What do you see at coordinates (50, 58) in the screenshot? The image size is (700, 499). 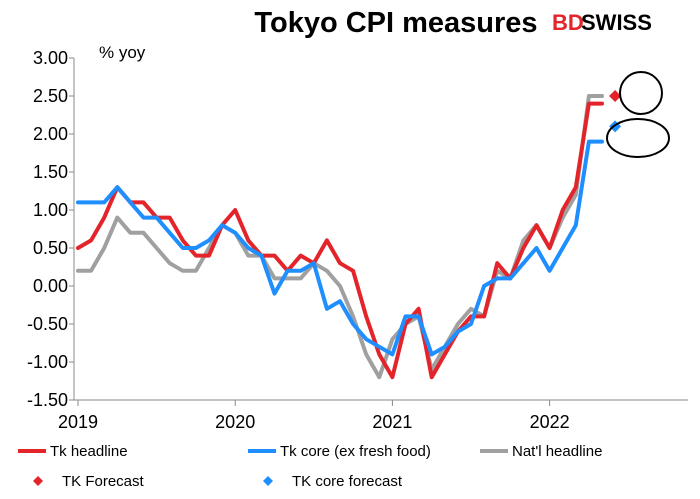 I see `y-tick-label: 3.00` at bounding box center [50, 58].